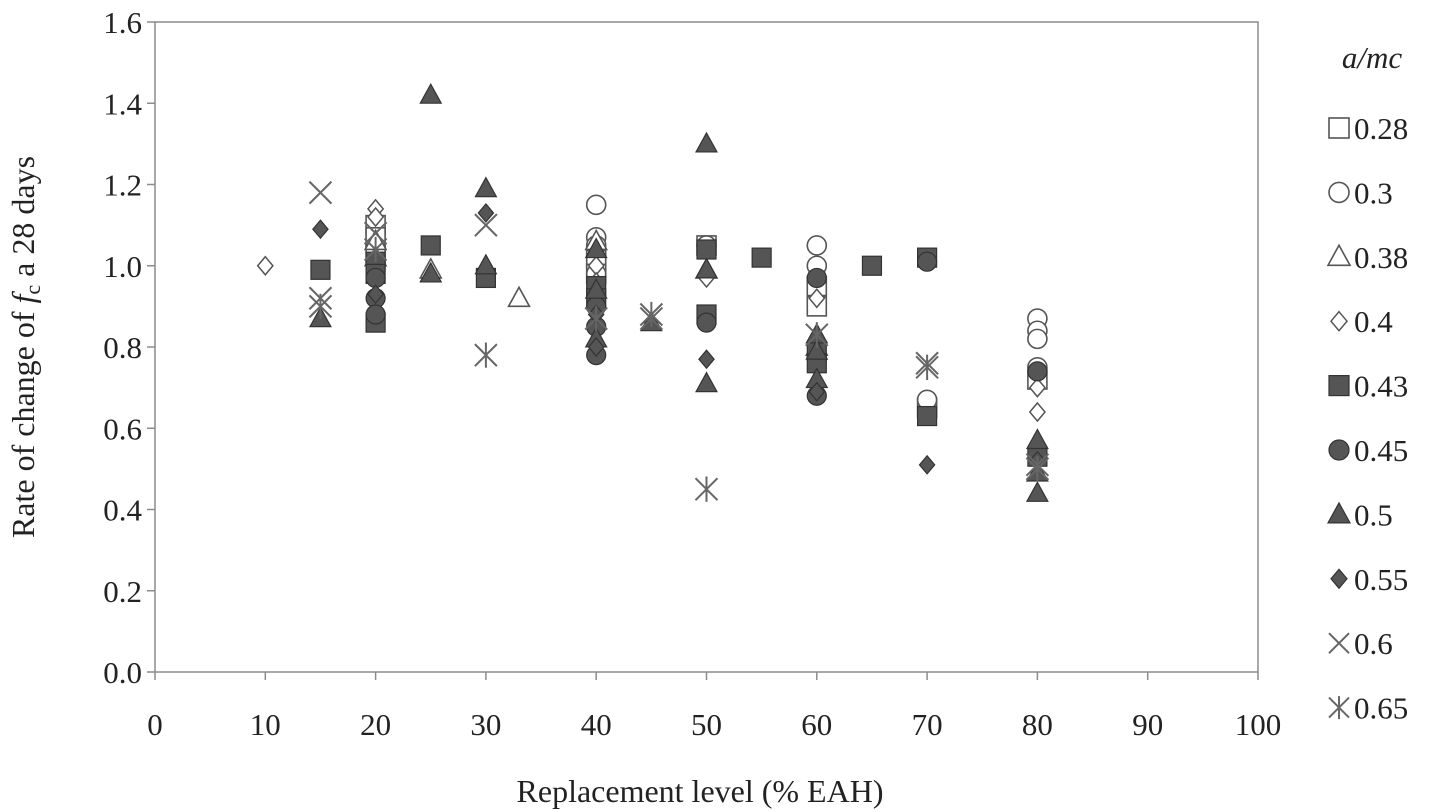 This screenshot has height=812, width=1431. Describe the element at coordinates (1258, 724) in the screenshot. I see `x-tick-label: 100` at that location.